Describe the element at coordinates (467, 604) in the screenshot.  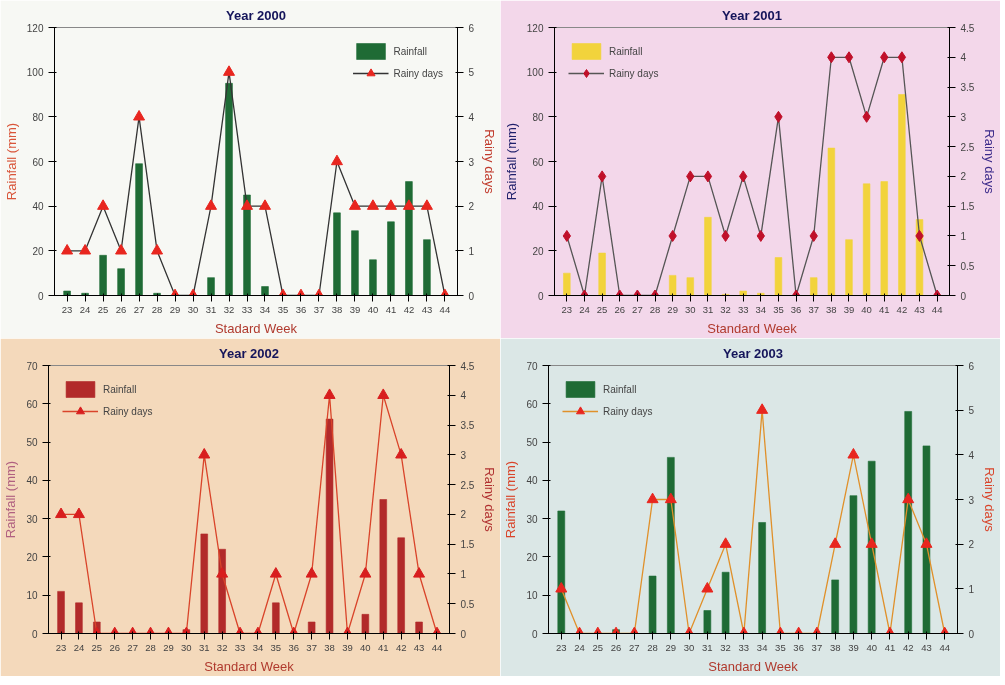
I see `y2-tick-label: 0.5` at that location.